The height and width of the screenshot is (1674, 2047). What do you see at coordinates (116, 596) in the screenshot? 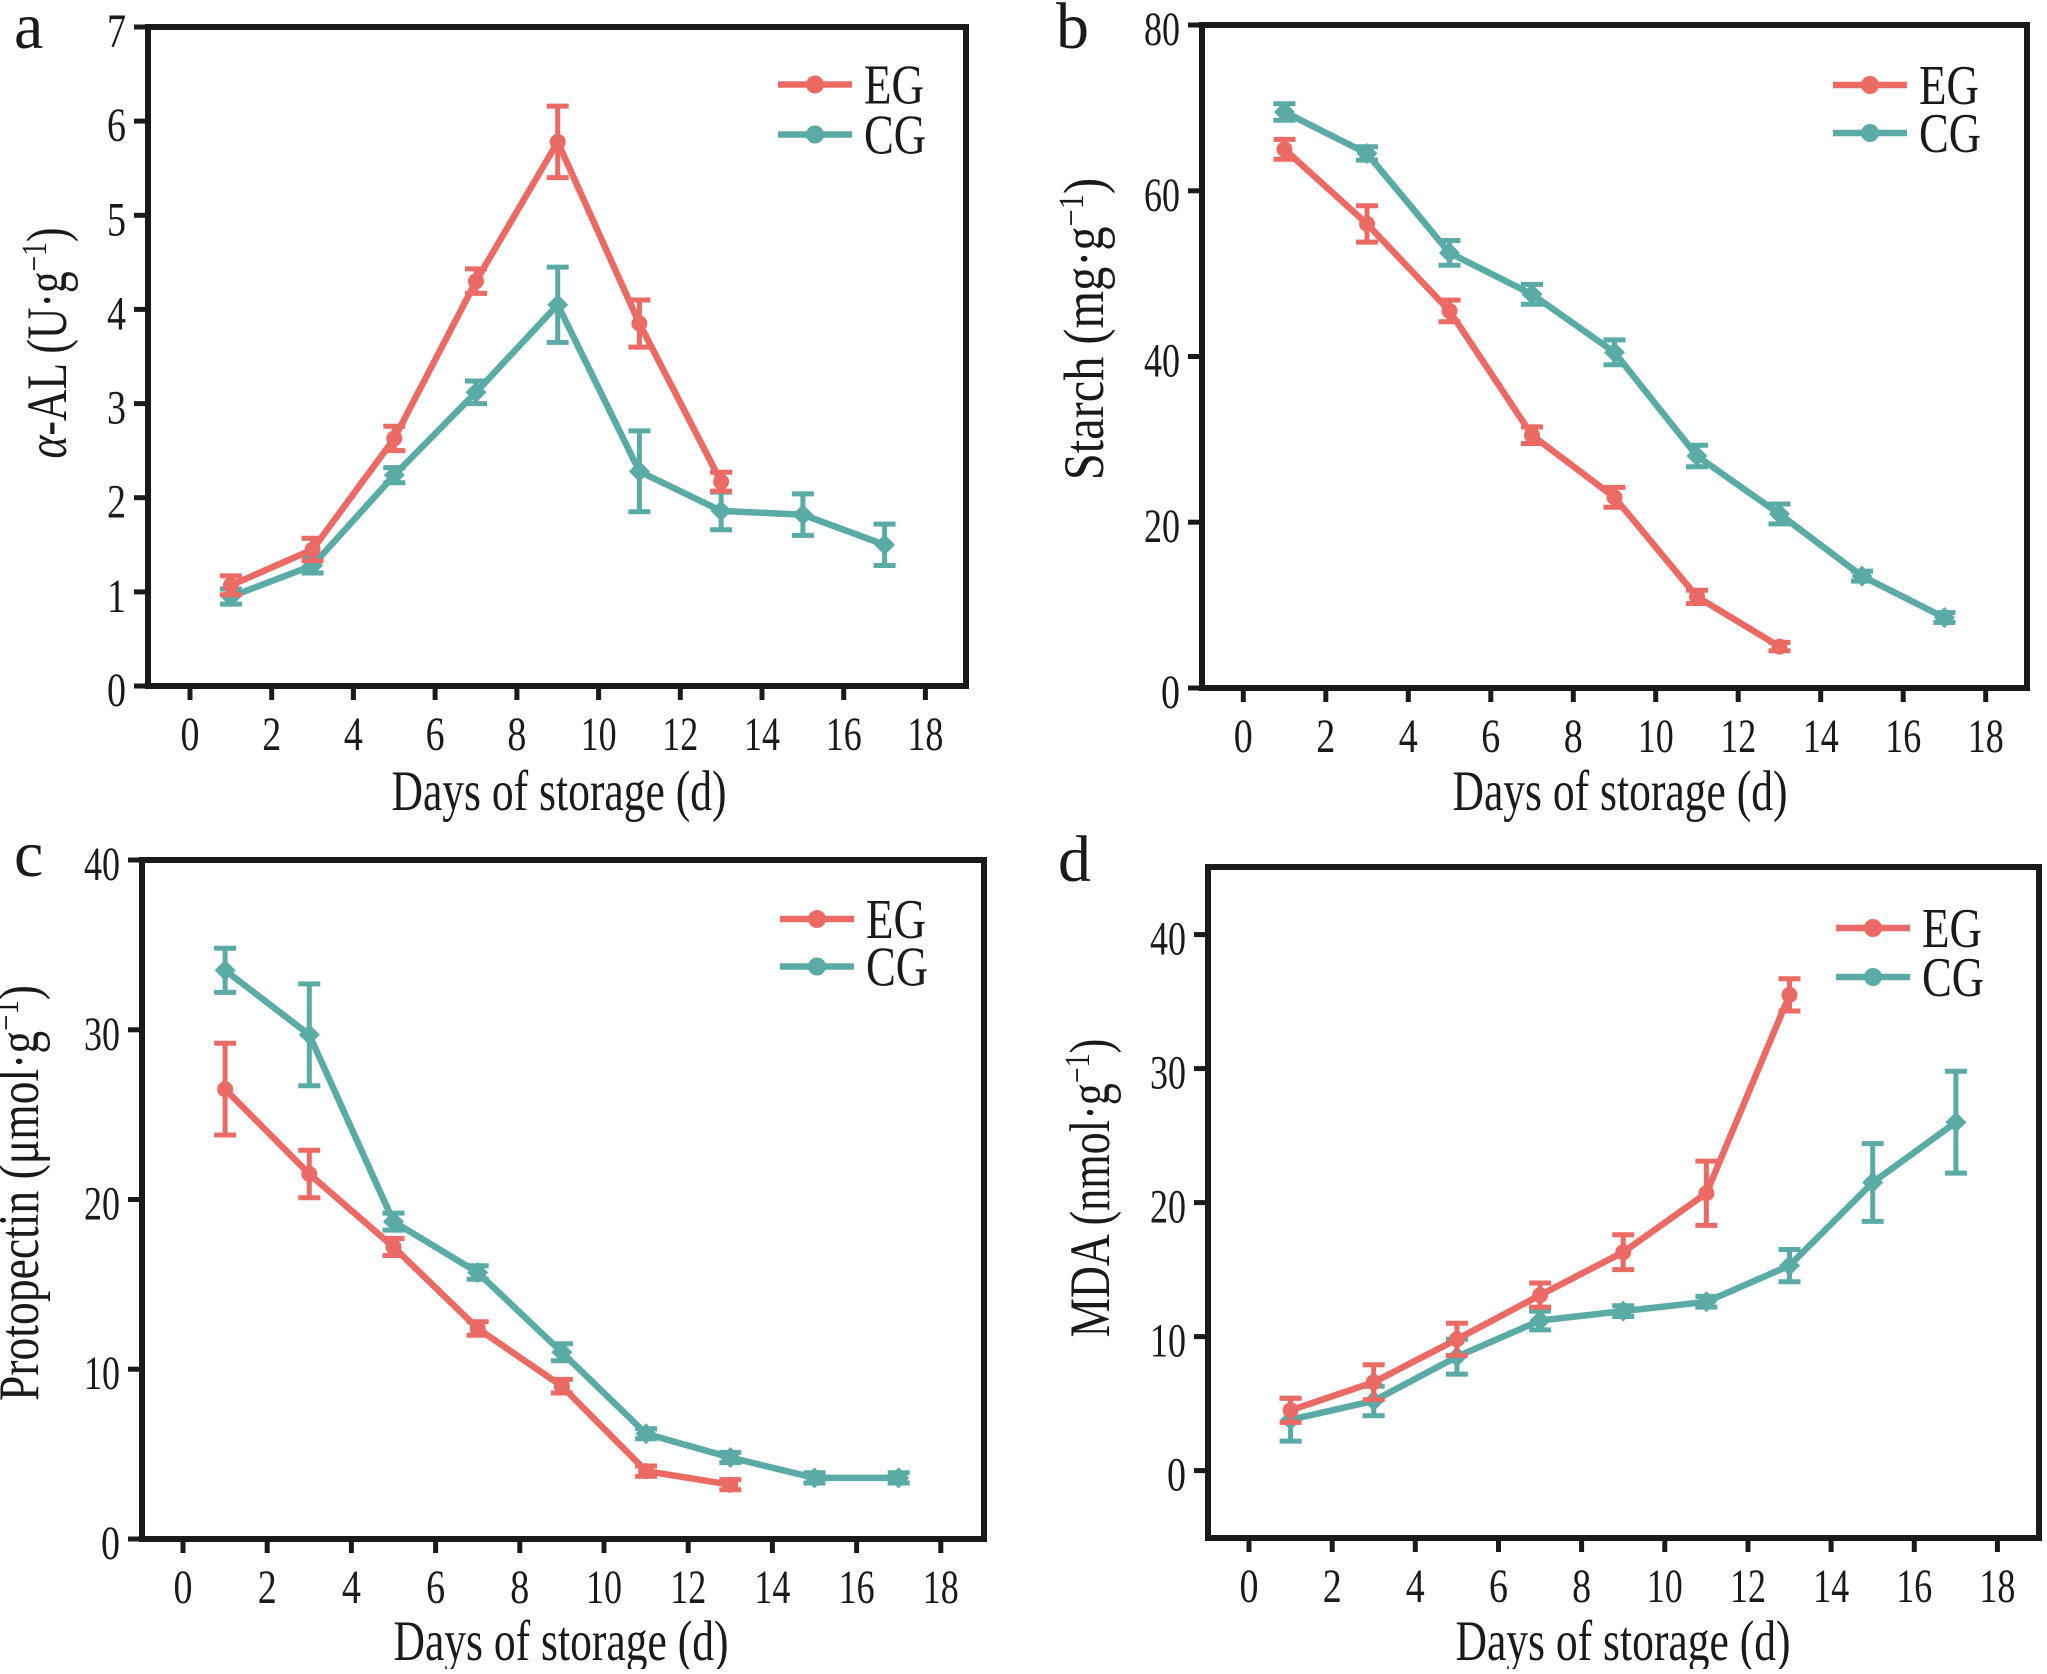
I see `svg-text: 1` at bounding box center [116, 596].